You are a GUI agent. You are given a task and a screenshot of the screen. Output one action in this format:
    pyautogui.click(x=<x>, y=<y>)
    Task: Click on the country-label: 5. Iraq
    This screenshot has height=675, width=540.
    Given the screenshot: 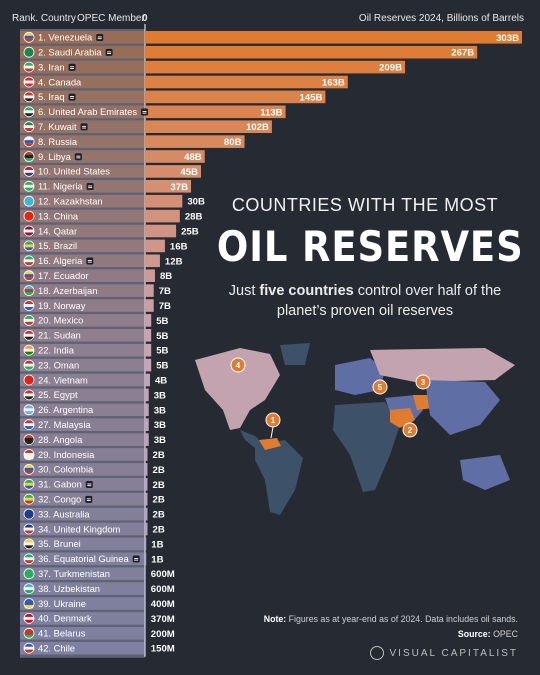 What is the action you would take?
    pyautogui.click(x=51, y=96)
    